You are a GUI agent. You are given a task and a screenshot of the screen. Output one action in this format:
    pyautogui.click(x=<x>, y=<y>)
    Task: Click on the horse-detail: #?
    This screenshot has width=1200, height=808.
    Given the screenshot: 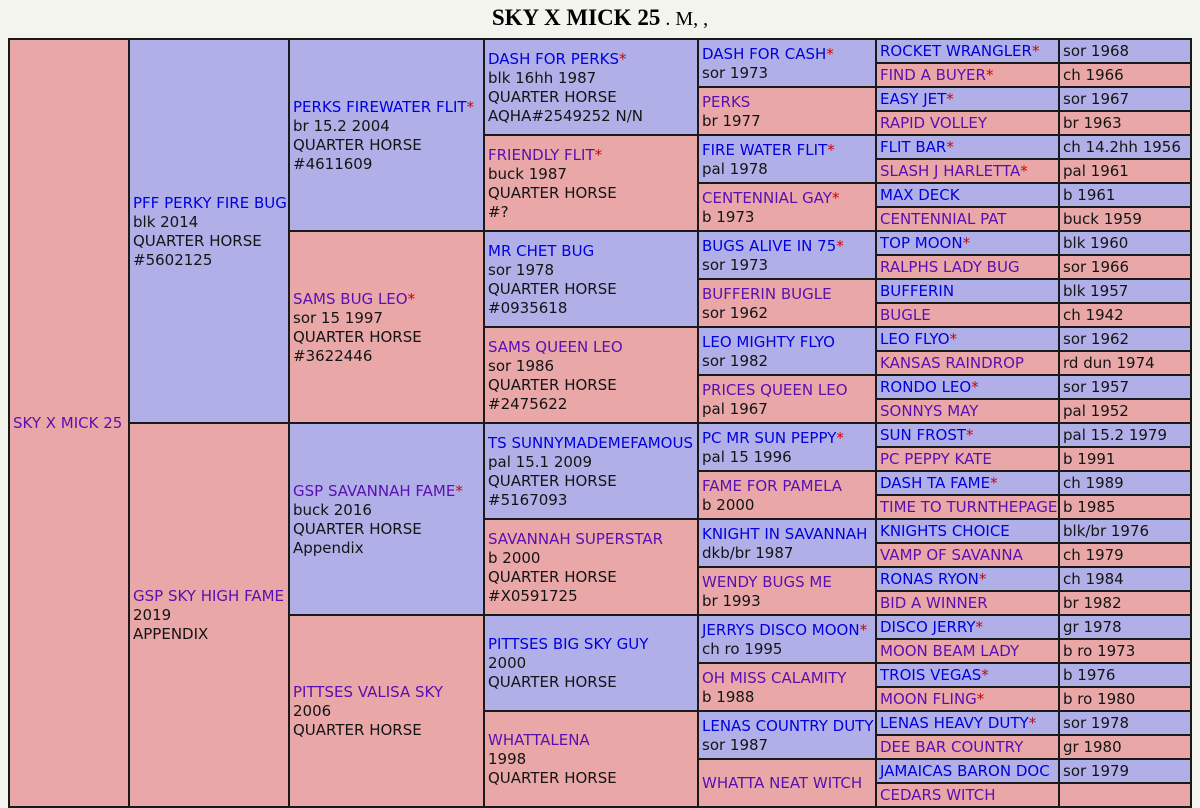 What is the action you would take?
    pyautogui.click(x=498, y=211)
    